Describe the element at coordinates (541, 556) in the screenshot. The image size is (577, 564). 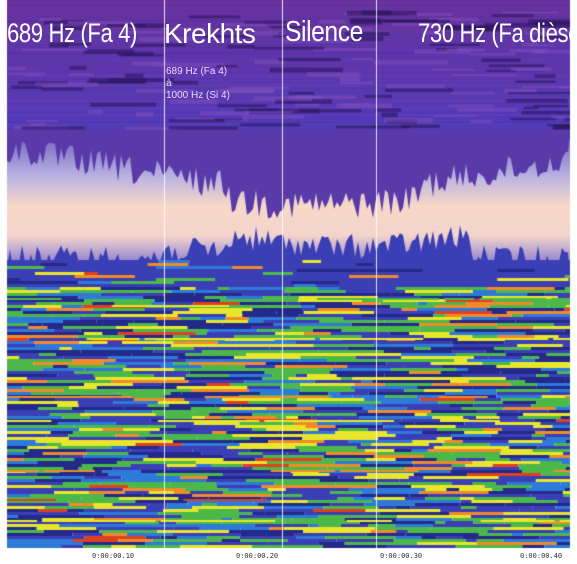
I see `time-tick-4: 0:00:00.40` at that location.